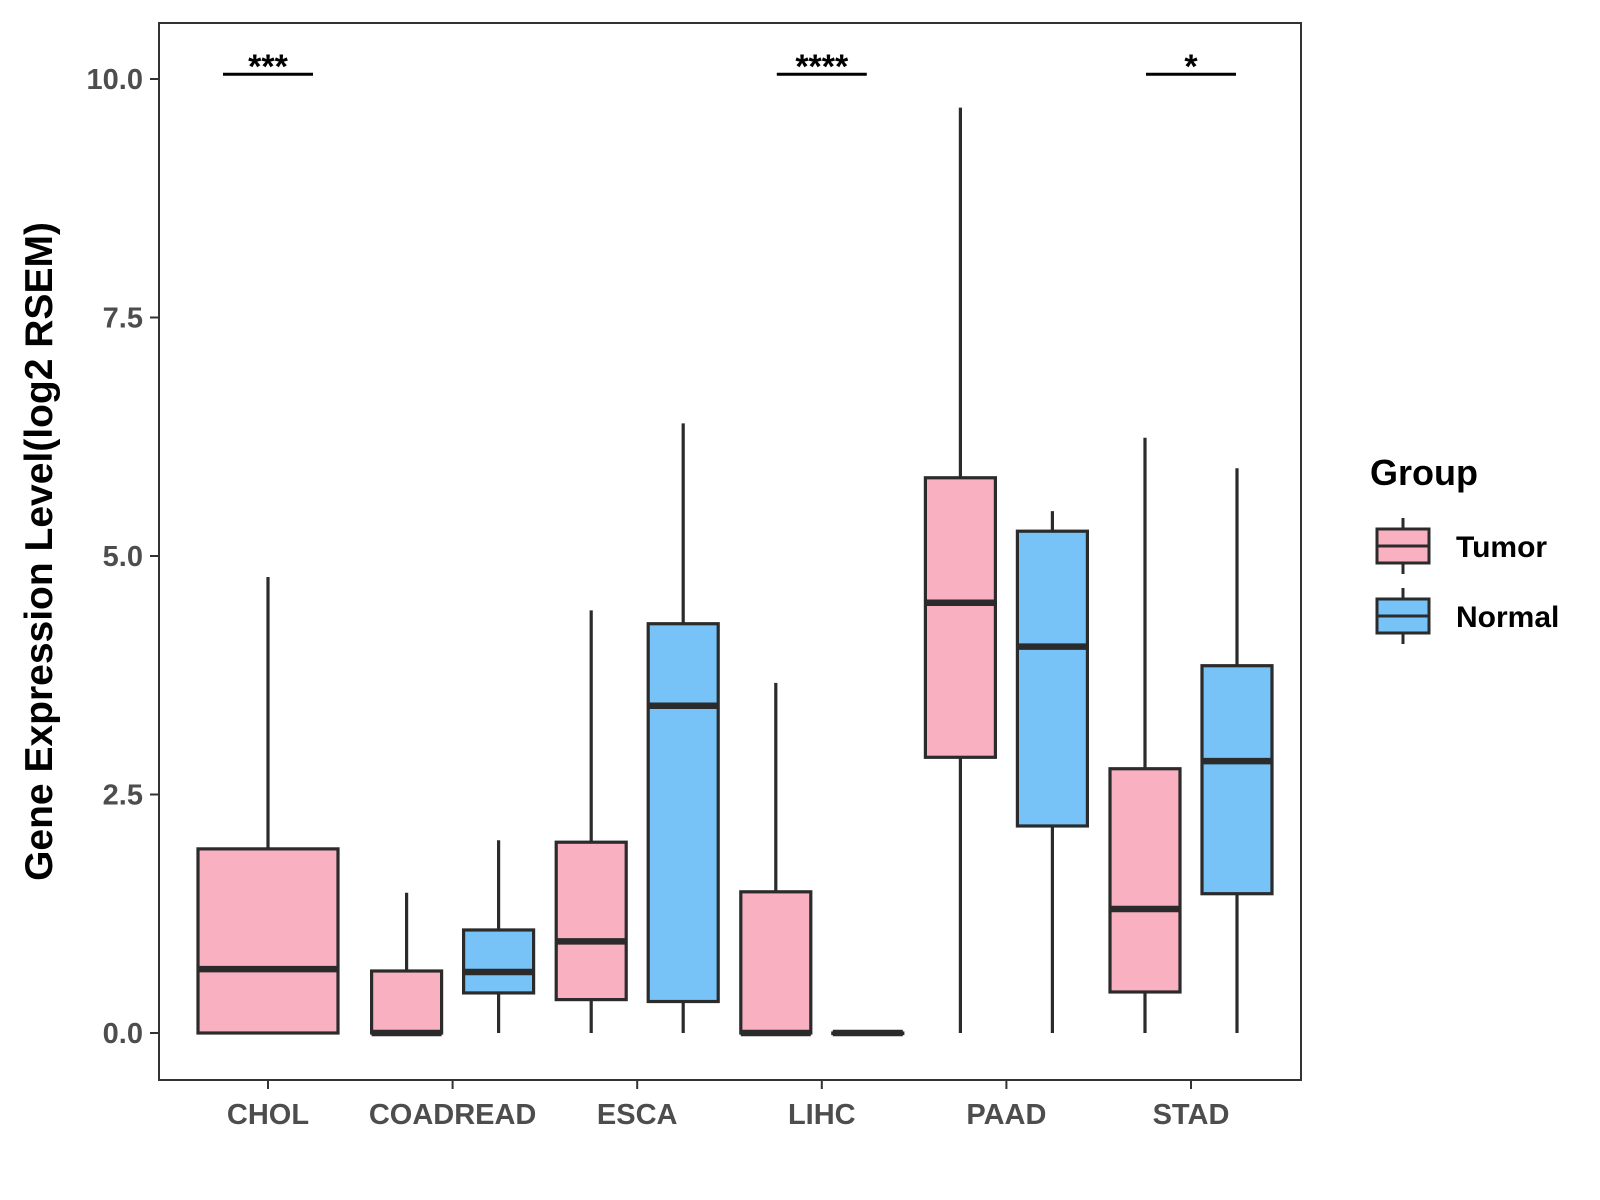  I want to click on y-tick-label: 5.0, so click(123, 557).